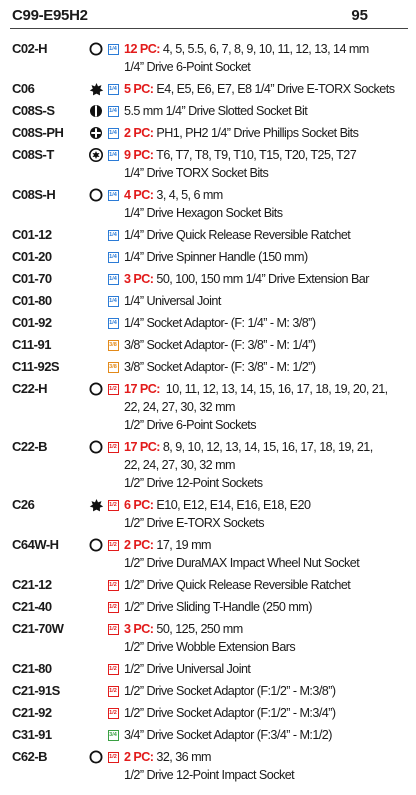 The image size is (416, 795). Describe the element at coordinates (142, 49) in the screenshot. I see `piece-count: 12 PC:` at that location.